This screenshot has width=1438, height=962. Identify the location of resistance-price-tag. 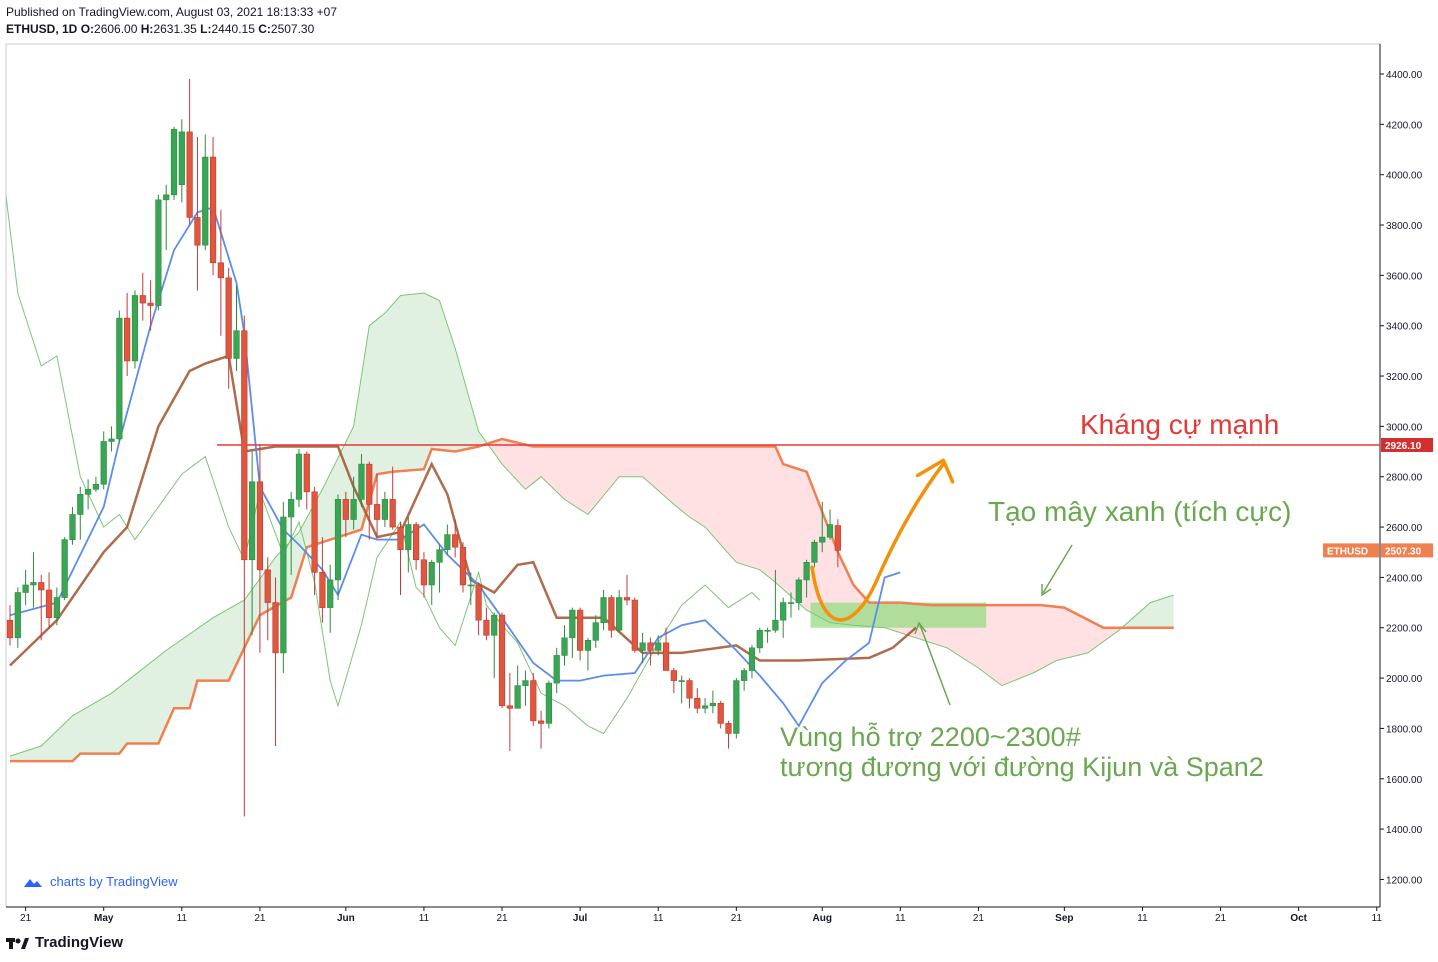
(1407, 444).